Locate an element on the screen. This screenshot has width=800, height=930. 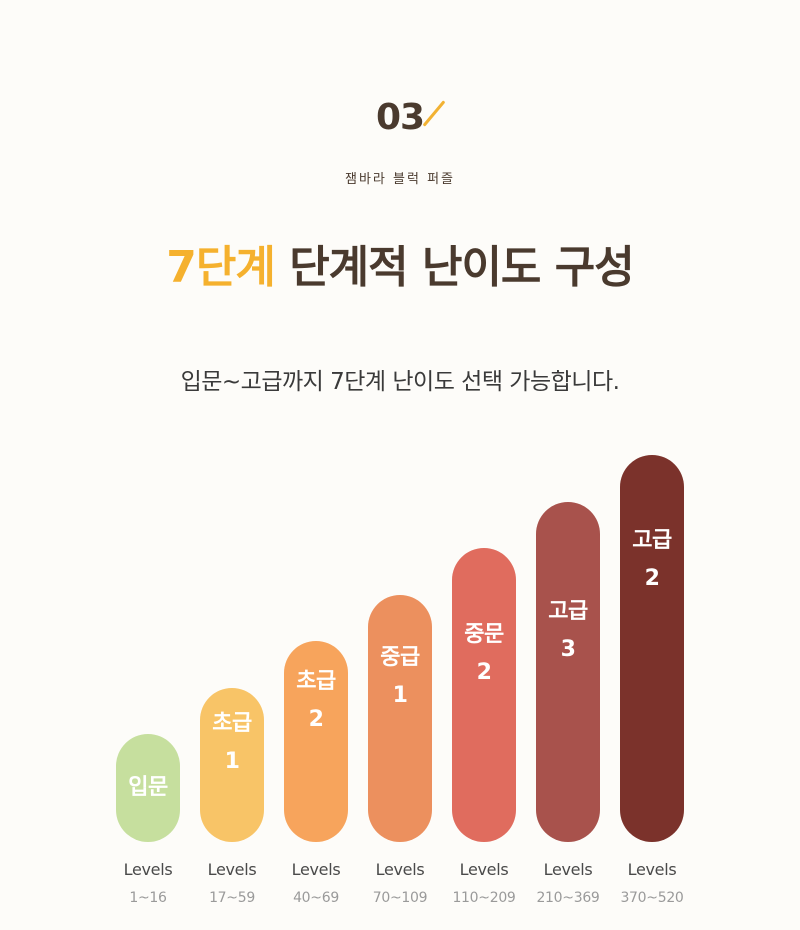
bar-label: 중문 2 is located at coordinates (484, 654).